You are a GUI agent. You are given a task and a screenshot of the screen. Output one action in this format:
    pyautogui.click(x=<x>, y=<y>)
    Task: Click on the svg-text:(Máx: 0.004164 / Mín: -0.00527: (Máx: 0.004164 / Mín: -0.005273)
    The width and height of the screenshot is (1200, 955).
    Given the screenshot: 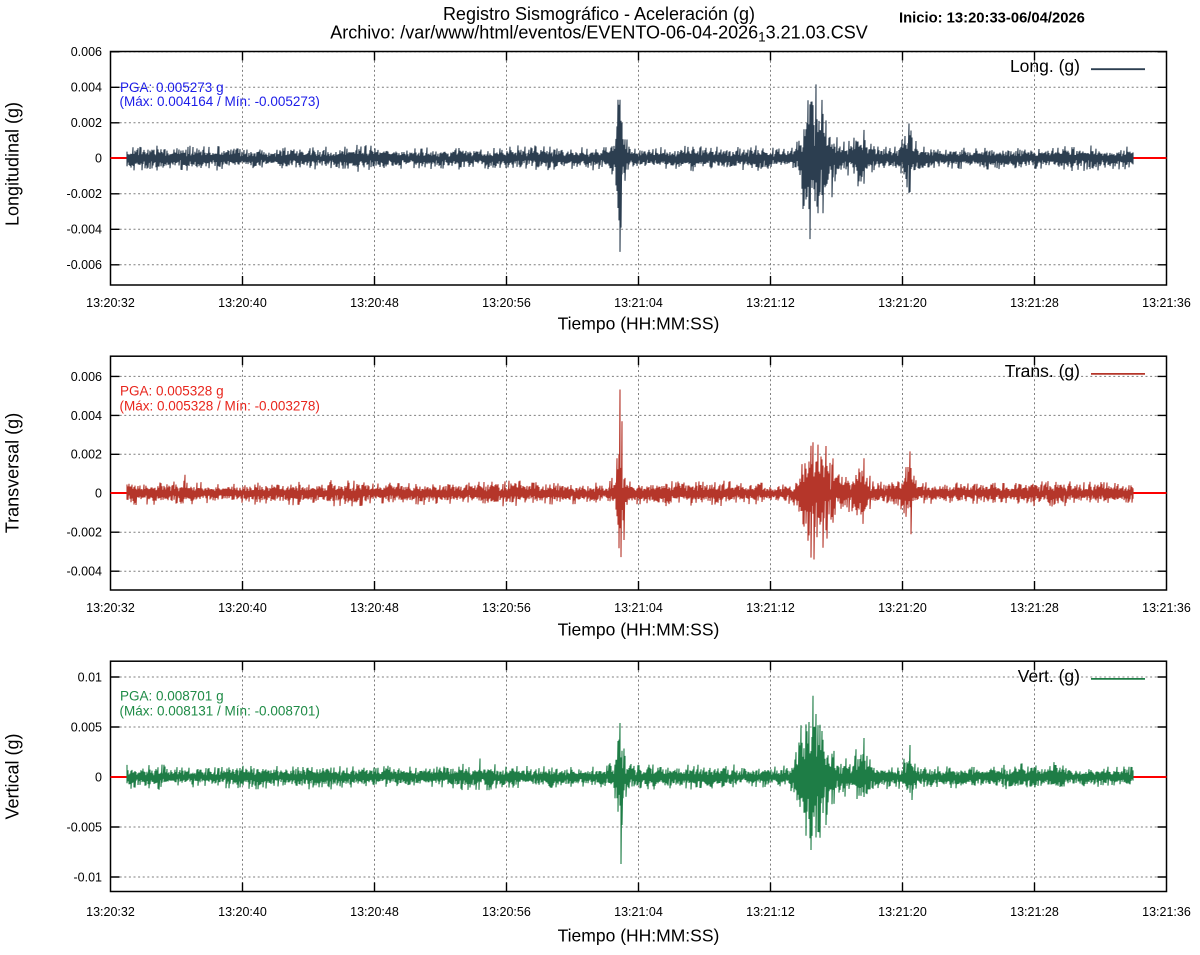 What is the action you would take?
    pyautogui.click(x=220, y=101)
    